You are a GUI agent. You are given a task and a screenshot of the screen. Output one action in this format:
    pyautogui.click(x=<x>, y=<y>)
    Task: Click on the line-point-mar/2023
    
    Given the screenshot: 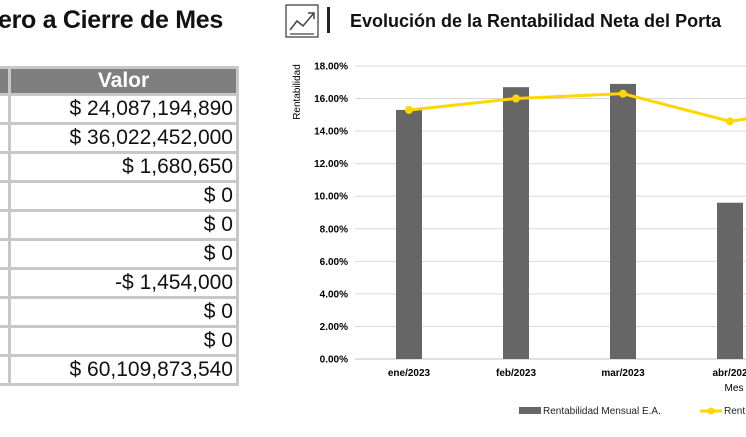 What is the action you would take?
    pyautogui.click(x=623, y=93)
    